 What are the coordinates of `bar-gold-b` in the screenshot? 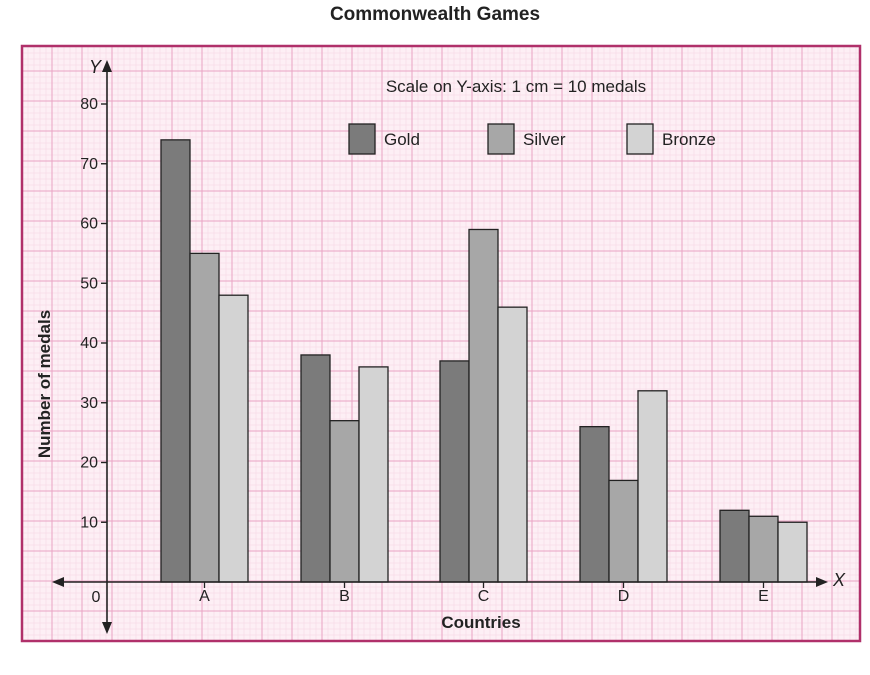 It's located at (315, 468).